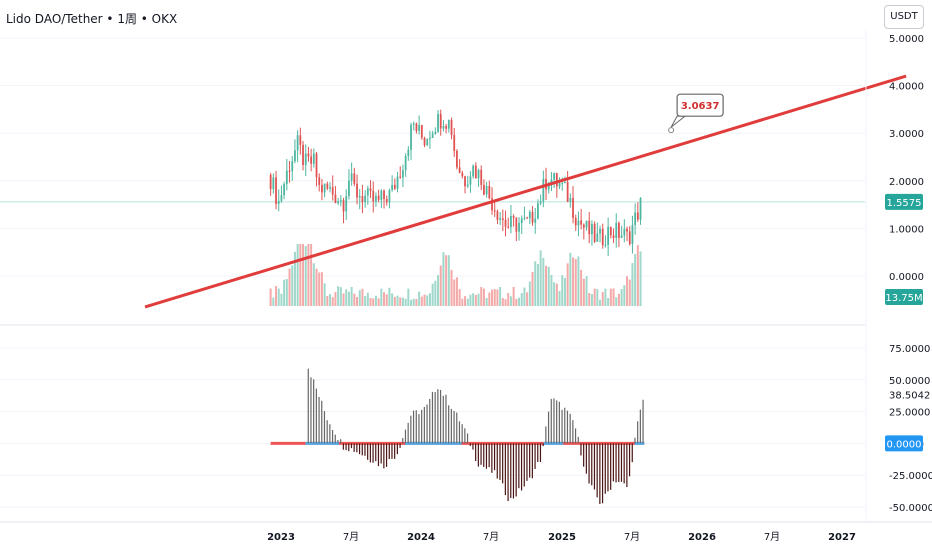  I want to click on oscillator-panel, so click(457, 436).